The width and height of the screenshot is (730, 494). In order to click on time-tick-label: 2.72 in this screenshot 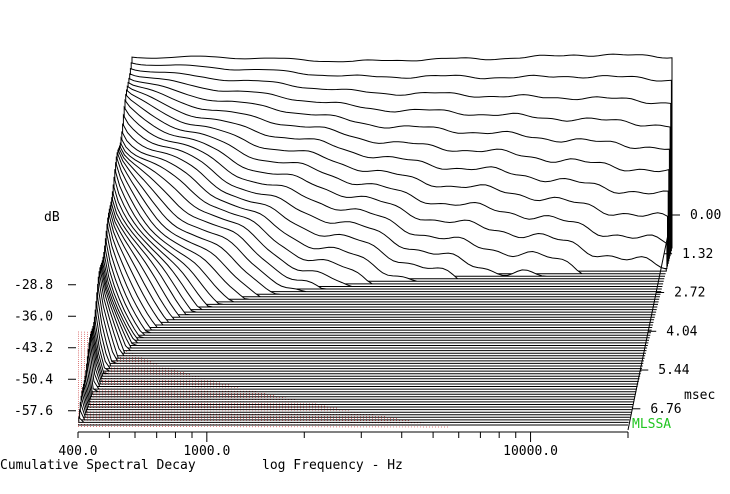, I will do `click(689, 293)`.